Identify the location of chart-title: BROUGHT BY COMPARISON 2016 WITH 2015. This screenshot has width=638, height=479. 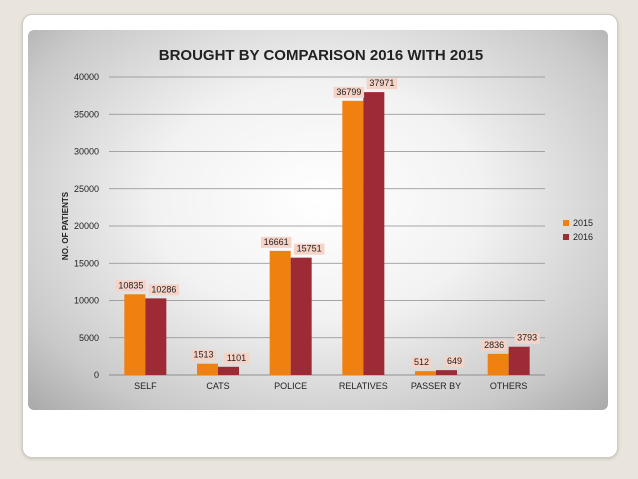
(321, 55).